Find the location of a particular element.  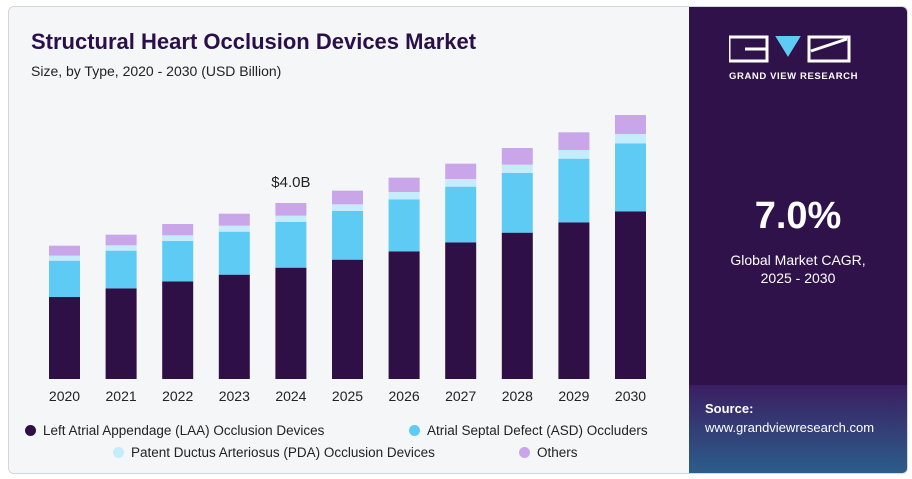

x-tick-label-2020: 2020 is located at coordinates (64, 396).